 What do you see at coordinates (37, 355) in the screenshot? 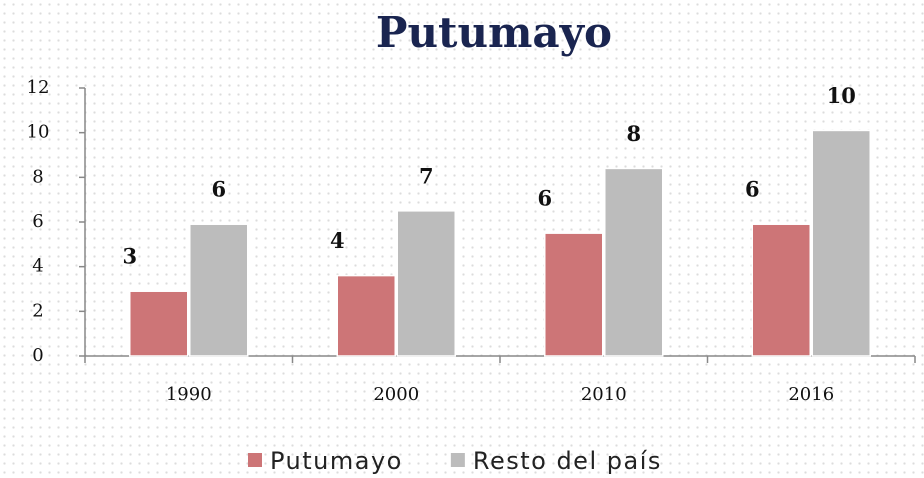
I see `y-tick-label: 0` at bounding box center [37, 355].